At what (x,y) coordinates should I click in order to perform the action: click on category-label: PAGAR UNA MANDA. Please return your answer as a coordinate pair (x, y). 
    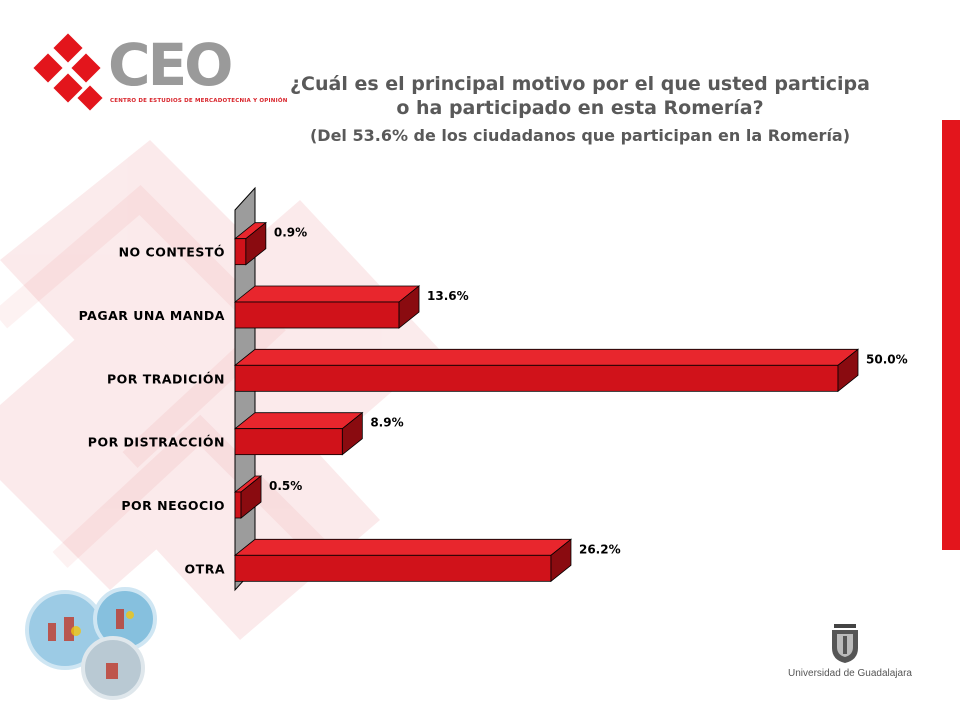
    Looking at the image, I should click on (152, 315).